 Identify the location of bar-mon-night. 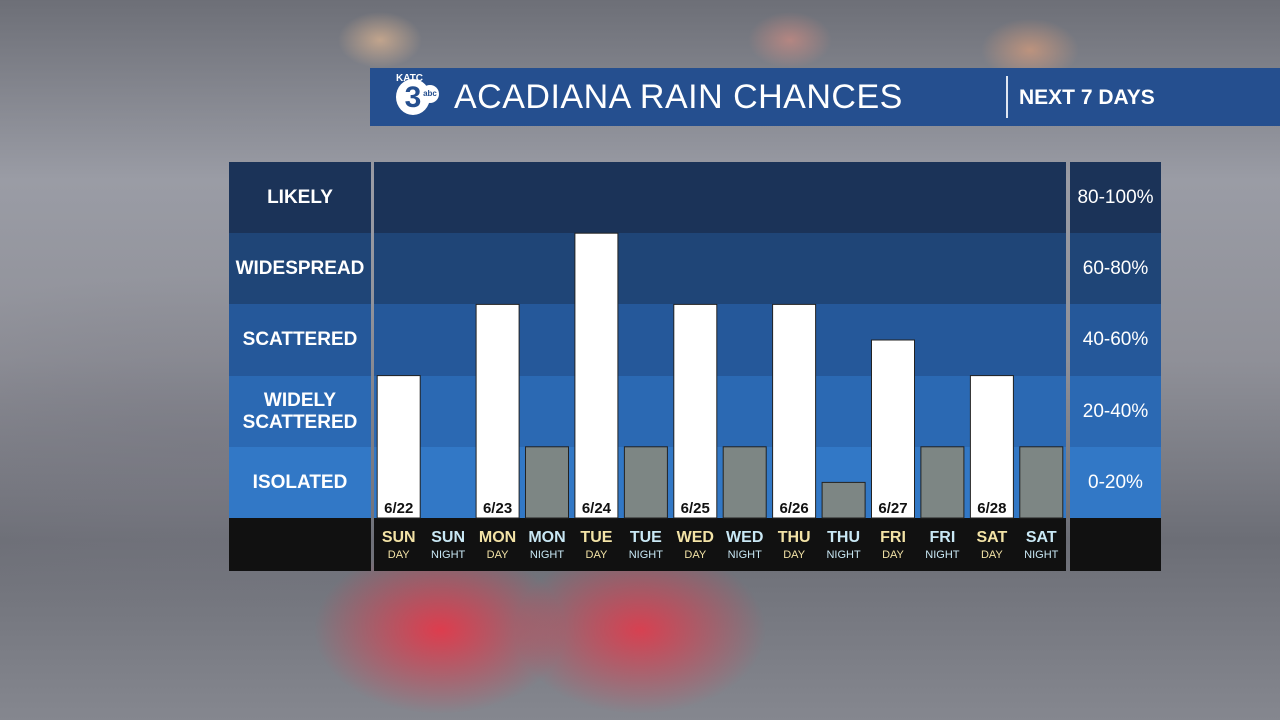
(547, 482).